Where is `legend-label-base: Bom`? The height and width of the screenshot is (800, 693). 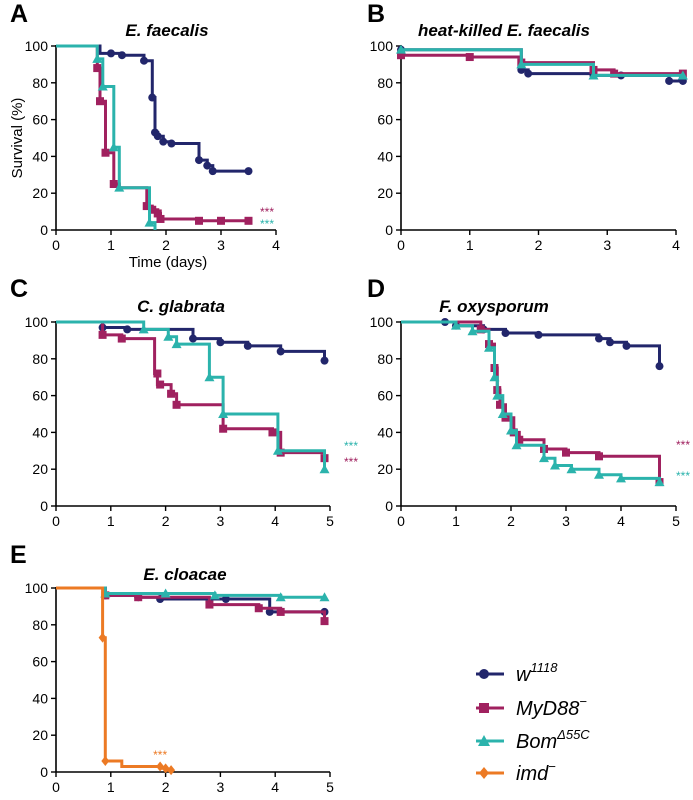
legend-label-base: Bom is located at coordinates (536, 742).